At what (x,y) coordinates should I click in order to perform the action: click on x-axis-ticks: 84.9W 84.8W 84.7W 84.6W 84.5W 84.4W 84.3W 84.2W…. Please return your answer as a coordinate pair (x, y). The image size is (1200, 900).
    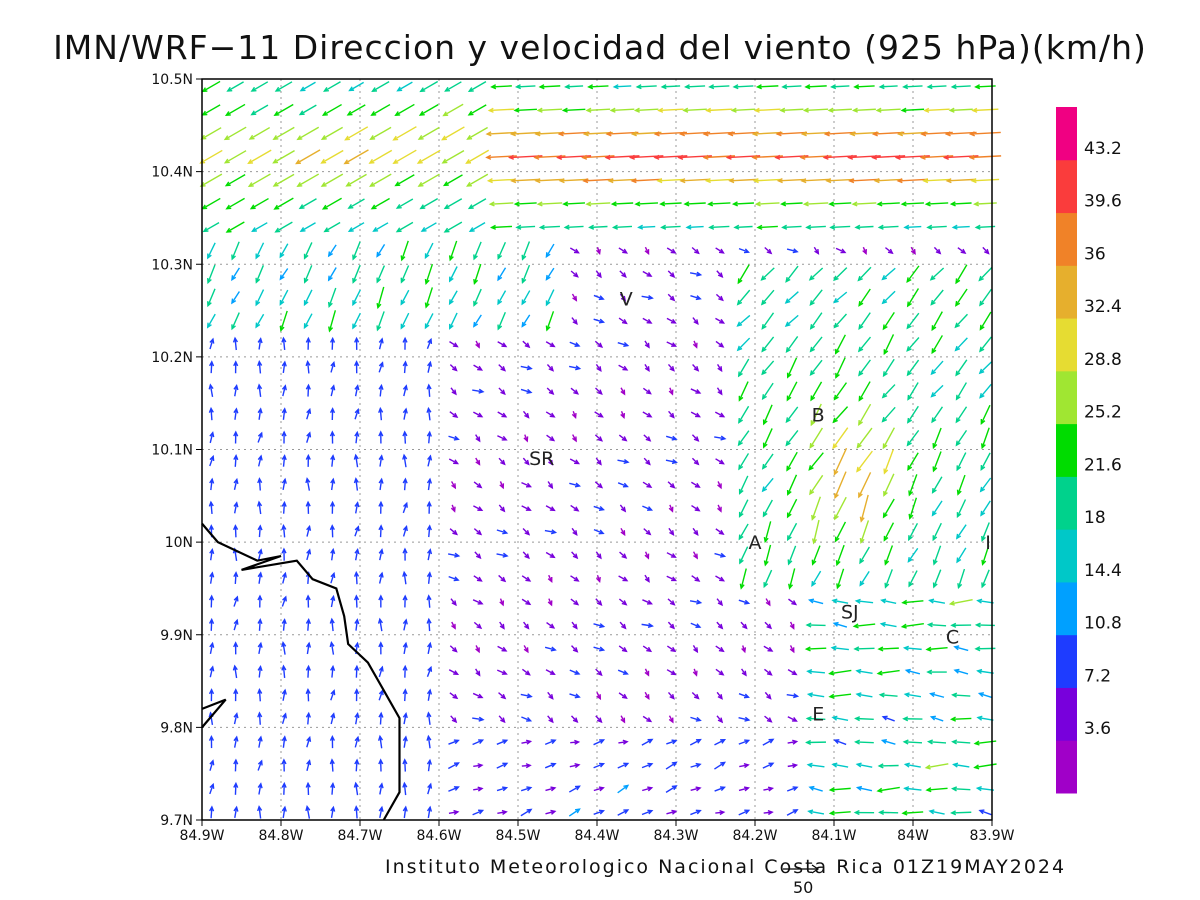
    Looking at the image, I should click on (597, 832).